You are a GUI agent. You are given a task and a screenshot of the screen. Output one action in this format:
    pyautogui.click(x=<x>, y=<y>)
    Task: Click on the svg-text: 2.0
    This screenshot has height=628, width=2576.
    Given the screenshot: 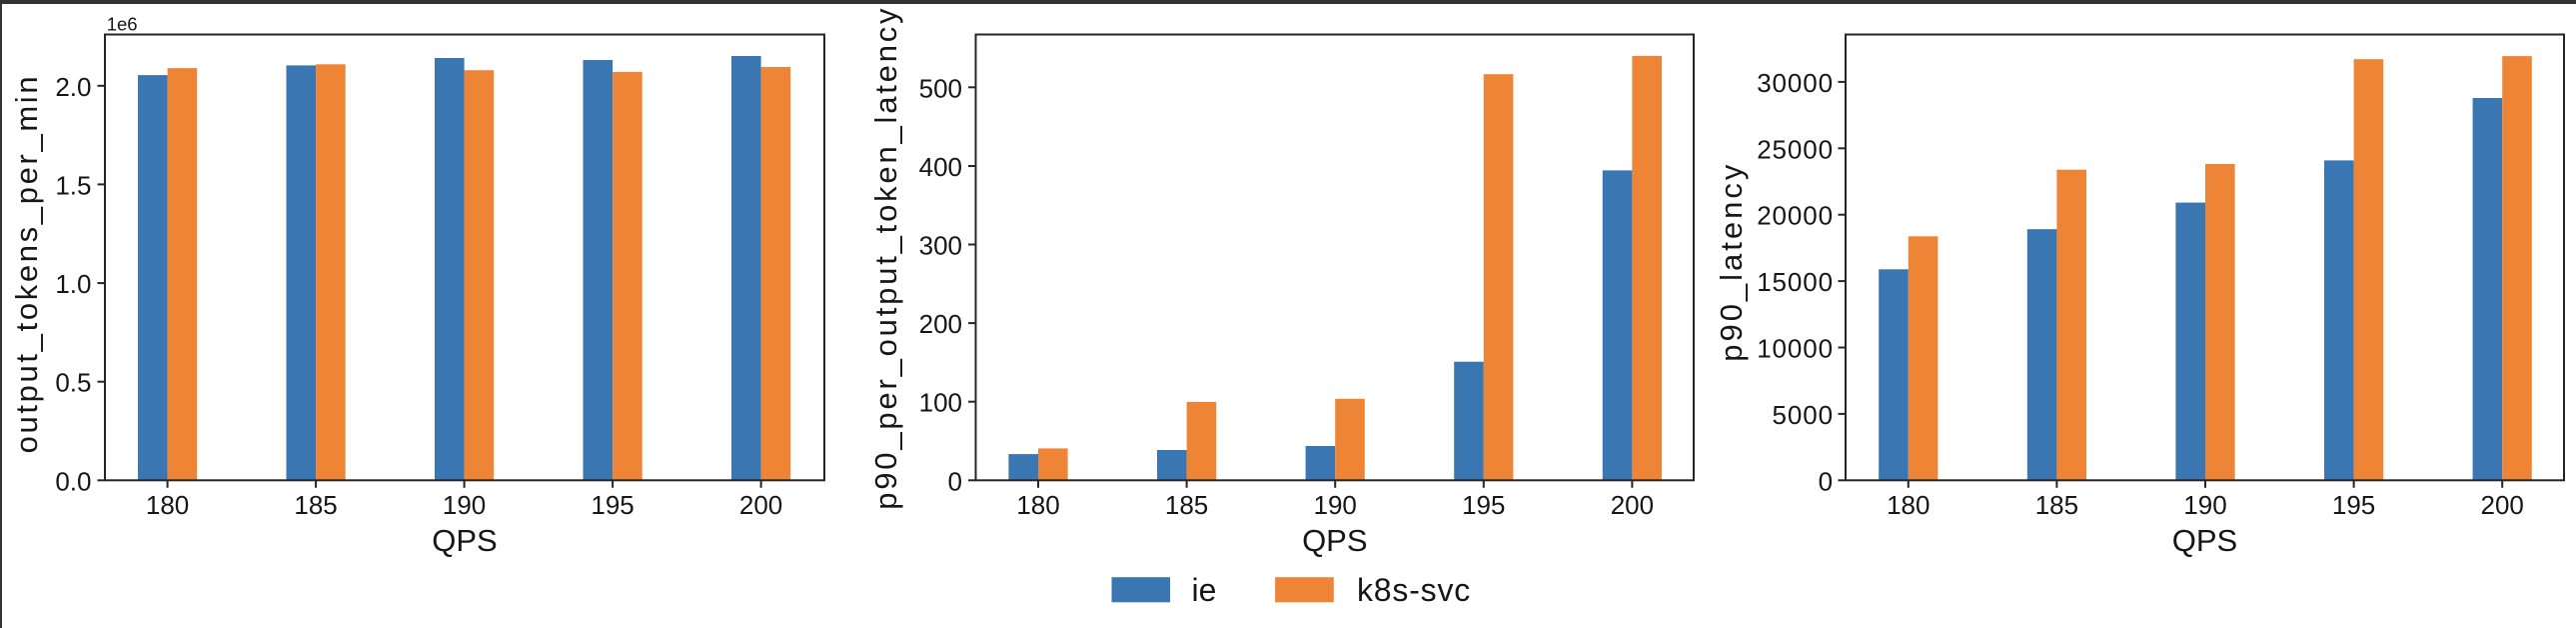 What is the action you would take?
    pyautogui.click(x=73, y=87)
    